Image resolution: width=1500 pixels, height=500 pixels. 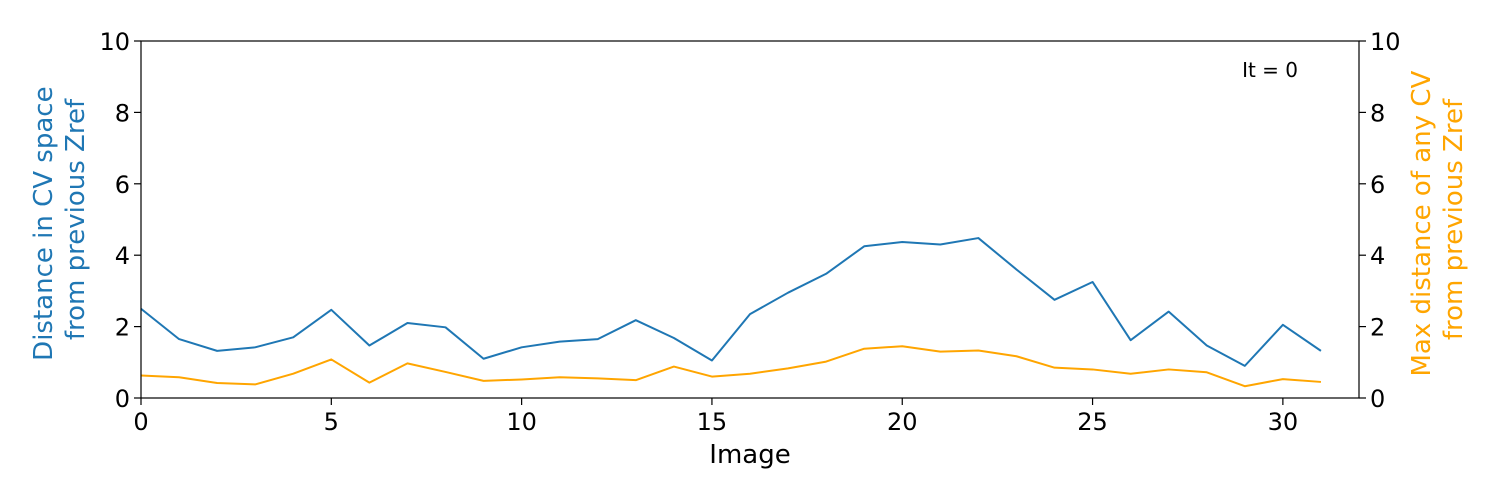 I want to click on y-right-axis-title-line-2: from previous Zref, so click(x=1454, y=219).